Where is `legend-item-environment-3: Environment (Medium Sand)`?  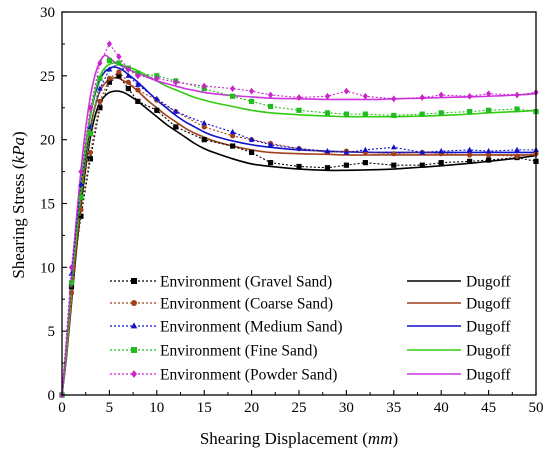 legend-item-environment-3: Environment (Medium Sand) is located at coordinates (226, 327).